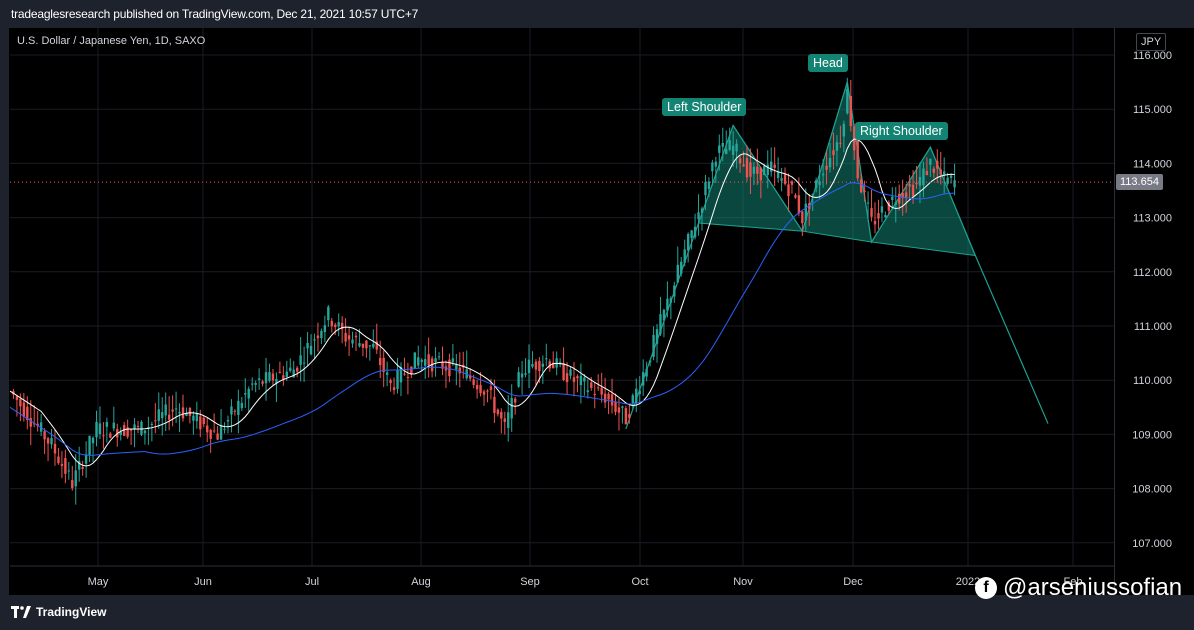 This screenshot has width=1194, height=630. Describe the element at coordinates (111, 41) in the screenshot. I see `symbol-title: U.S. Dollar / Japanese Yen, 1D, SAXO` at that location.